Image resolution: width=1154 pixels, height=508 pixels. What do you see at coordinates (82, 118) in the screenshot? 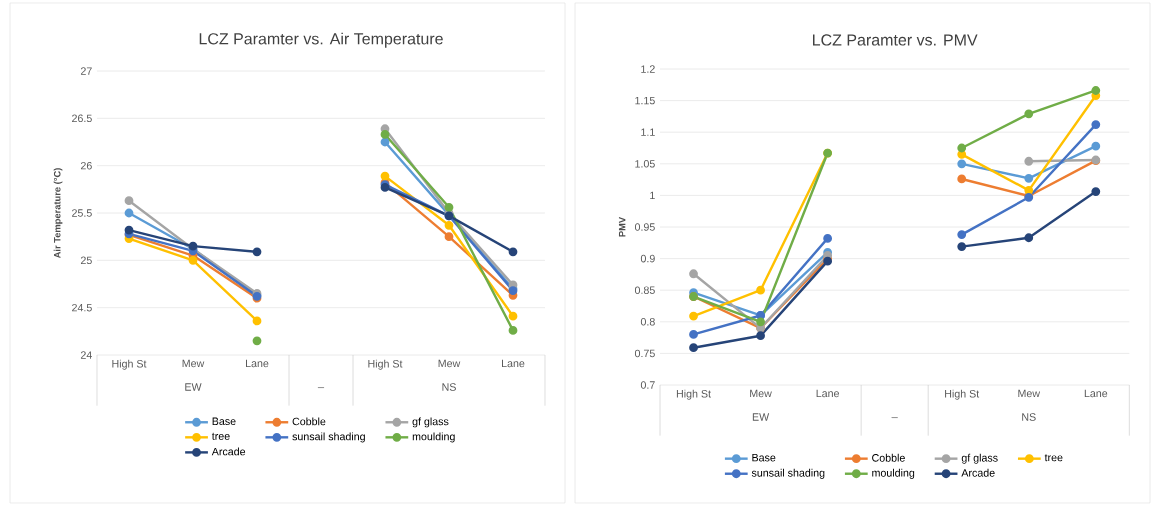
I see `y-tick-label: 26.5` at bounding box center [82, 118].